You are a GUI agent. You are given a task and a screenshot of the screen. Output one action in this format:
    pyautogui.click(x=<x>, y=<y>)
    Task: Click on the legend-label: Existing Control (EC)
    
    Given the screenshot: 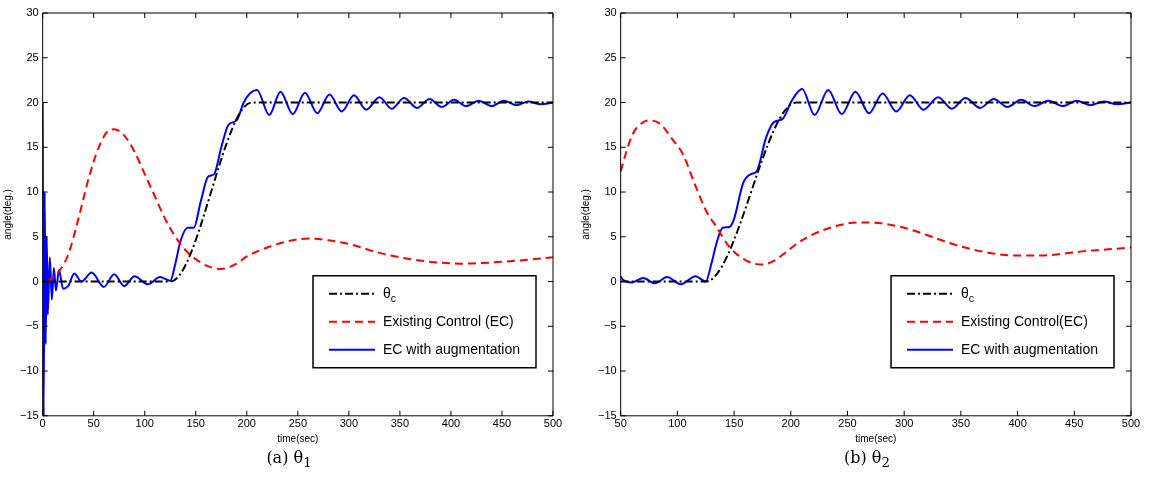 What is the action you would take?
    pyautogui.click(x=448, y=320)
    